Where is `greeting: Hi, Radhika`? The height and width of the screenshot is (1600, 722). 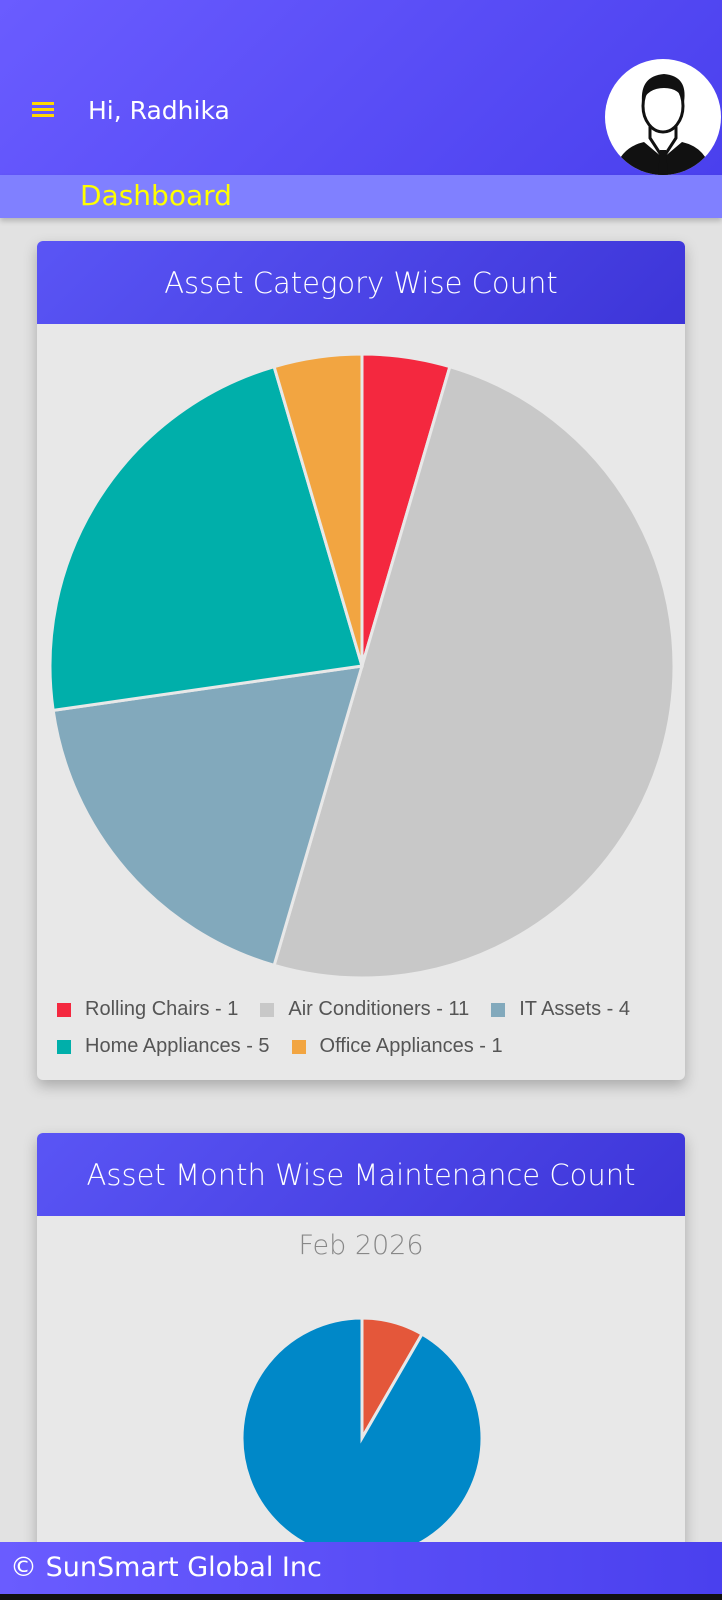
greeting: Hi, Radhika is located at coordinates (159, 110).